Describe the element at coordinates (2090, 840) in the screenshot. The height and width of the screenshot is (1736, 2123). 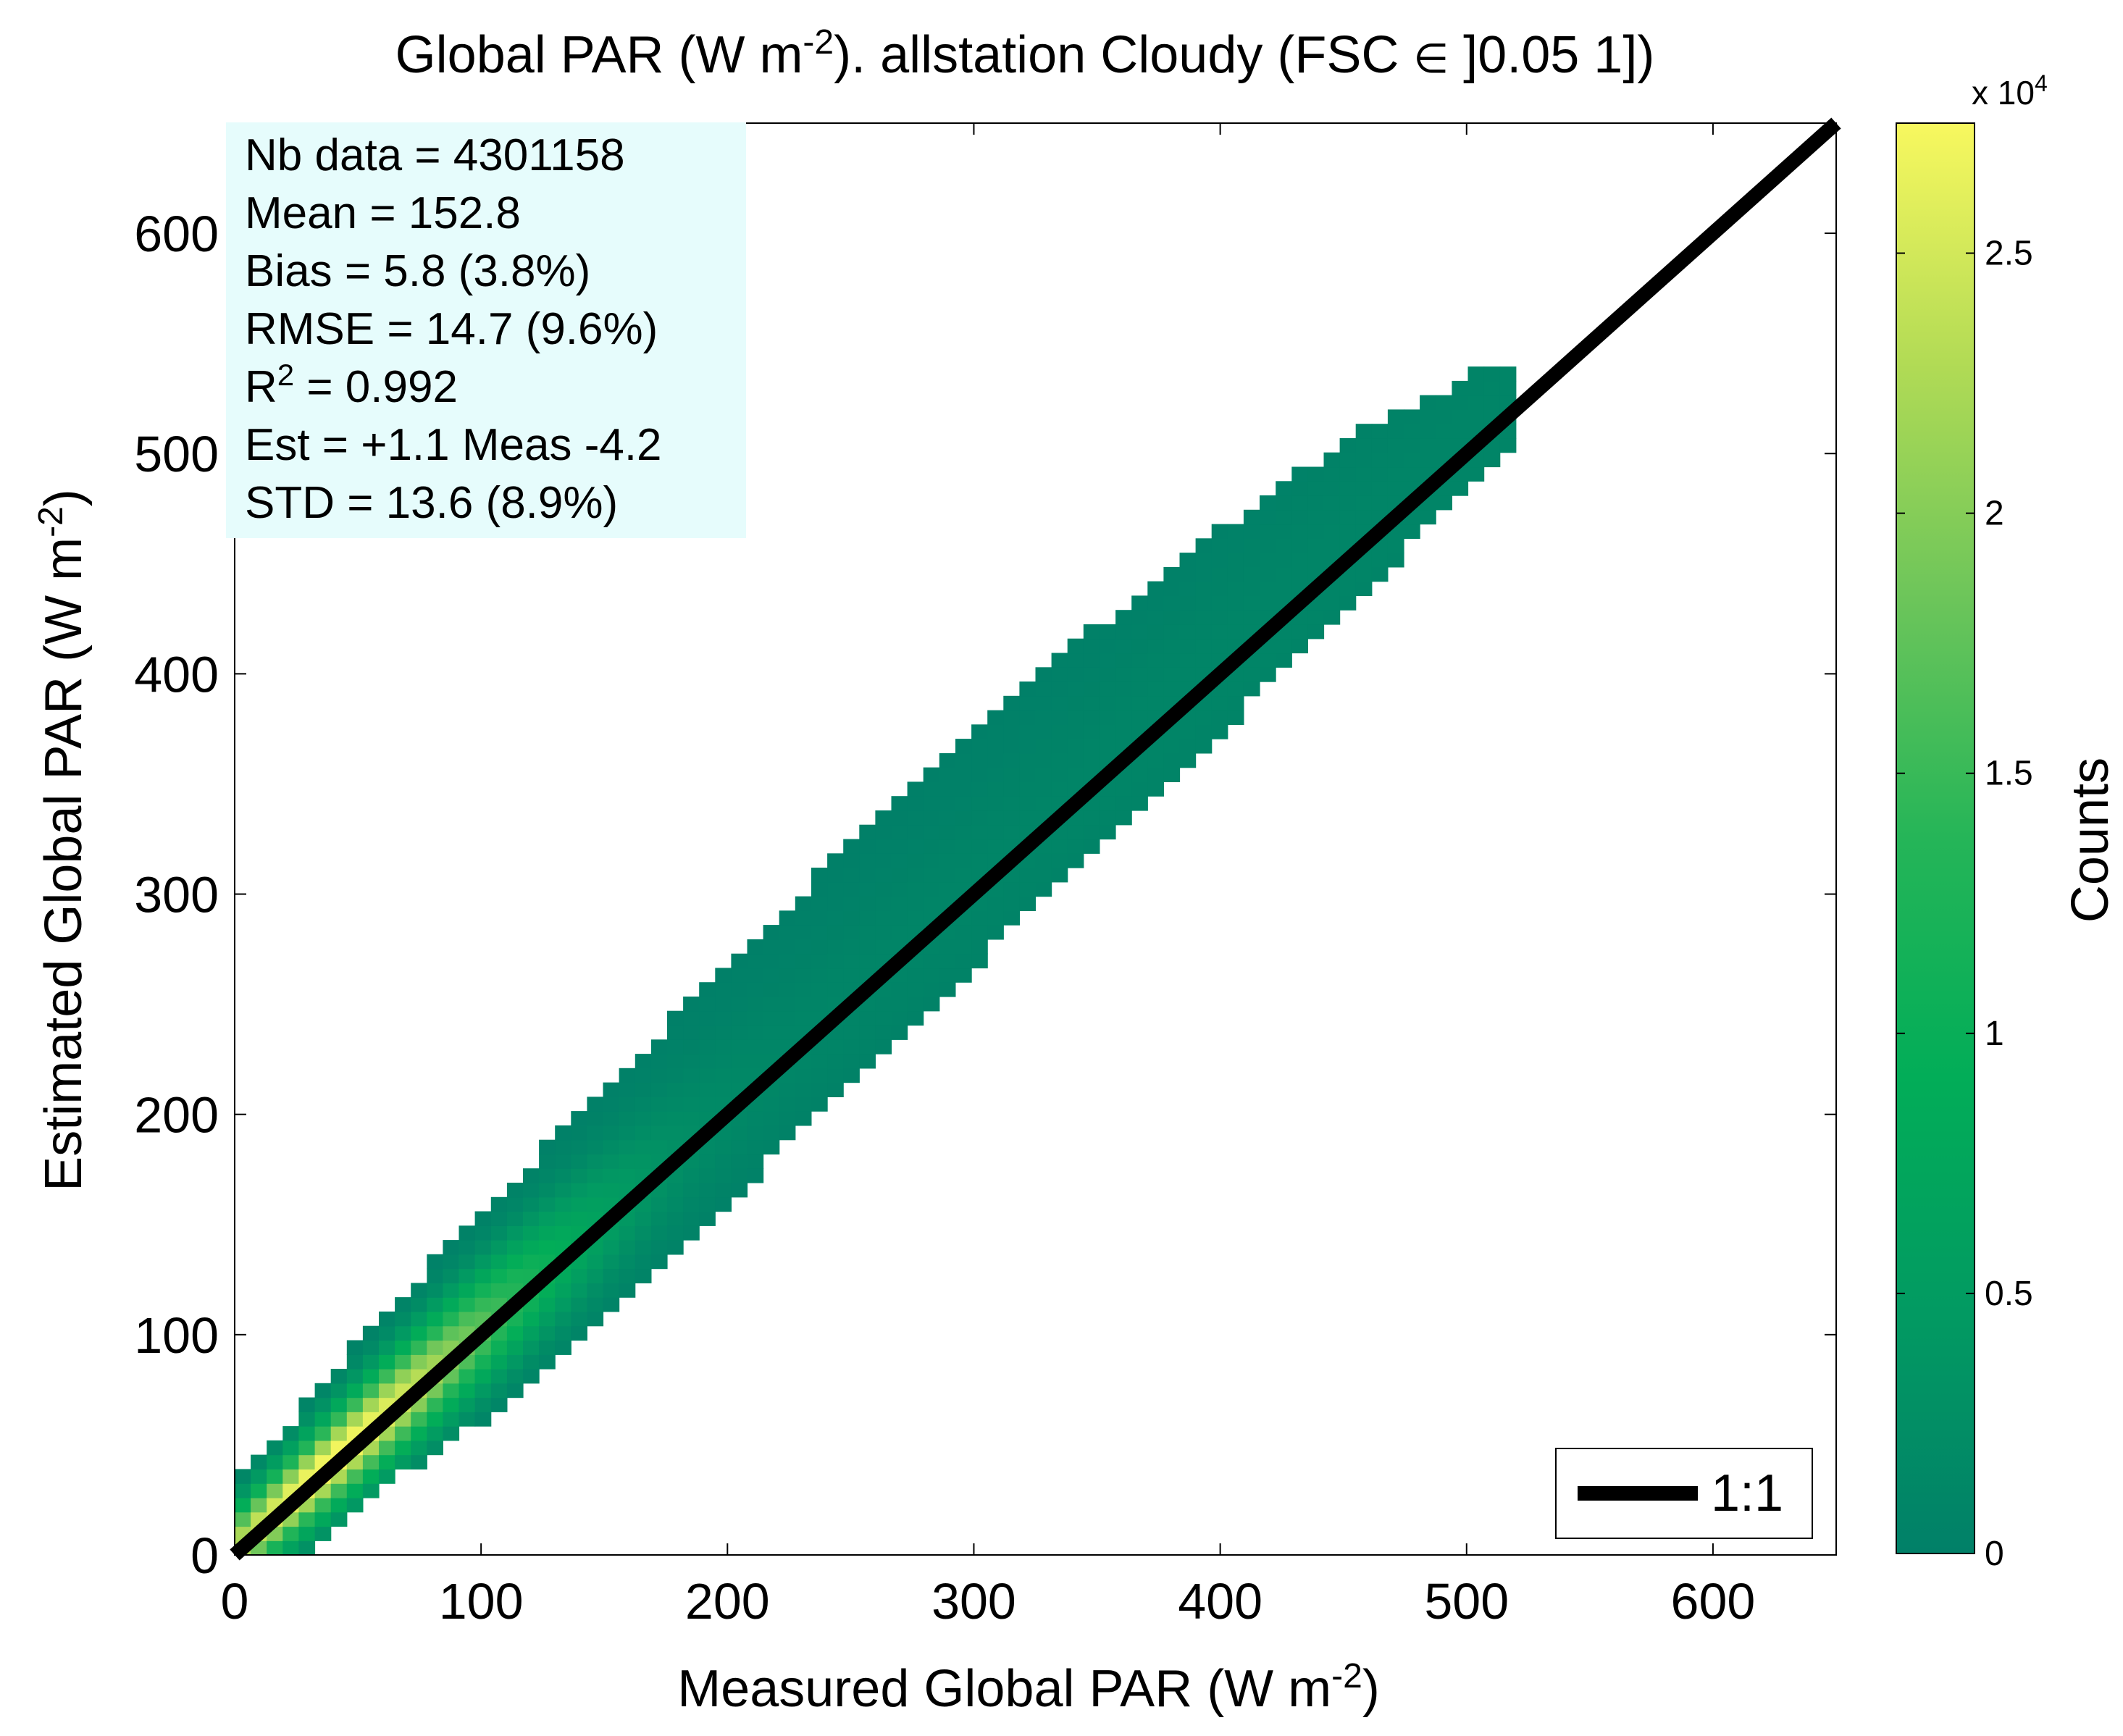
I see `colorbar-label: Counts` at that location.